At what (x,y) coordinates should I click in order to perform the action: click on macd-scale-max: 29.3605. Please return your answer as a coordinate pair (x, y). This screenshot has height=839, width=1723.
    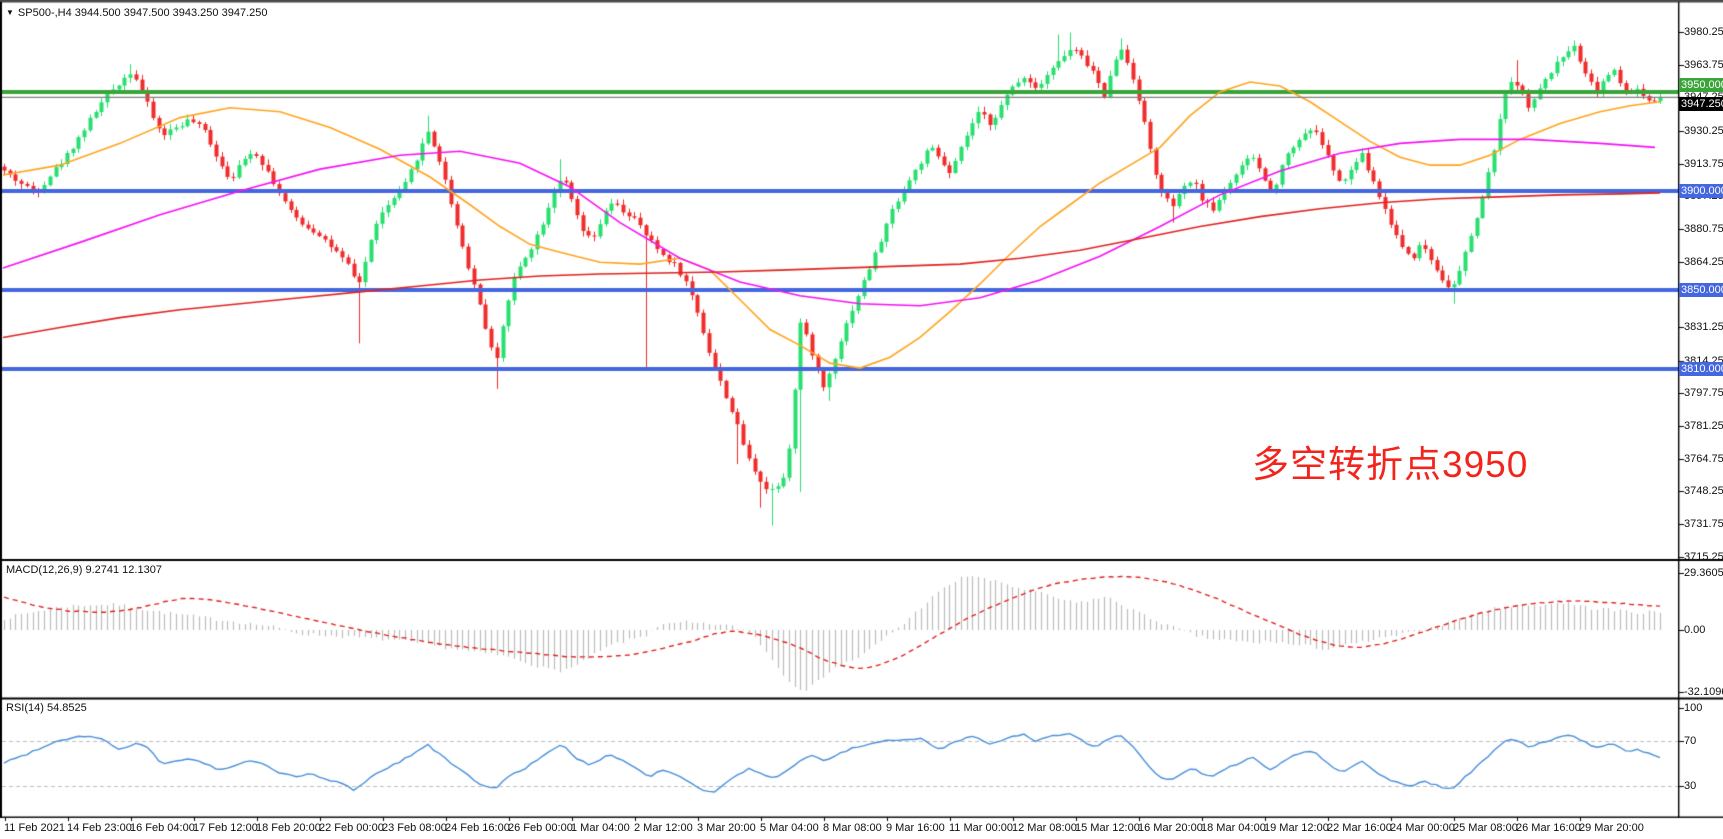
    Looking at the image, I should click on (1703, 573).